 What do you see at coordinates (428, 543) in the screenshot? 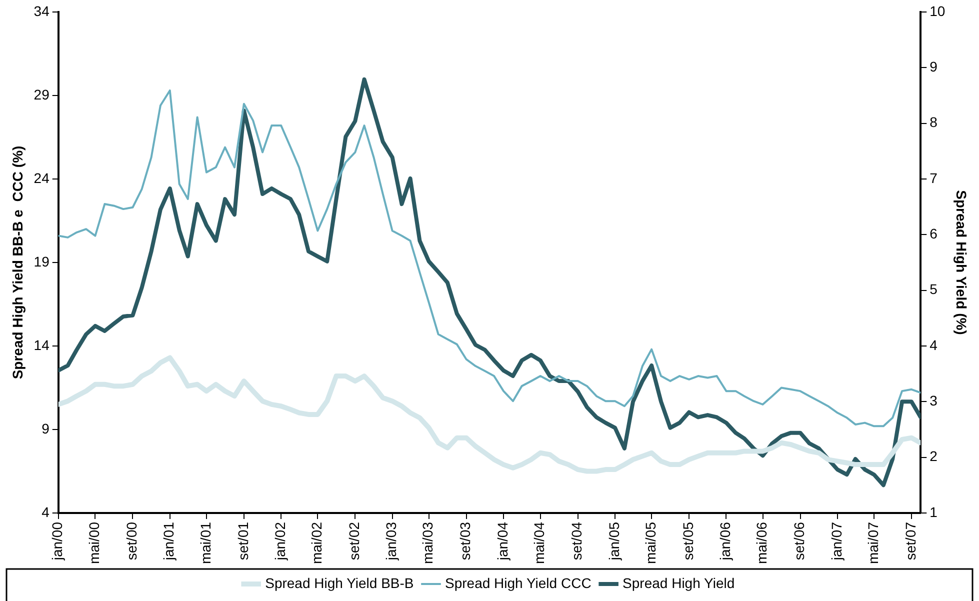
I see `x-tick-label: mai/03` at bounding box center [428, 543].